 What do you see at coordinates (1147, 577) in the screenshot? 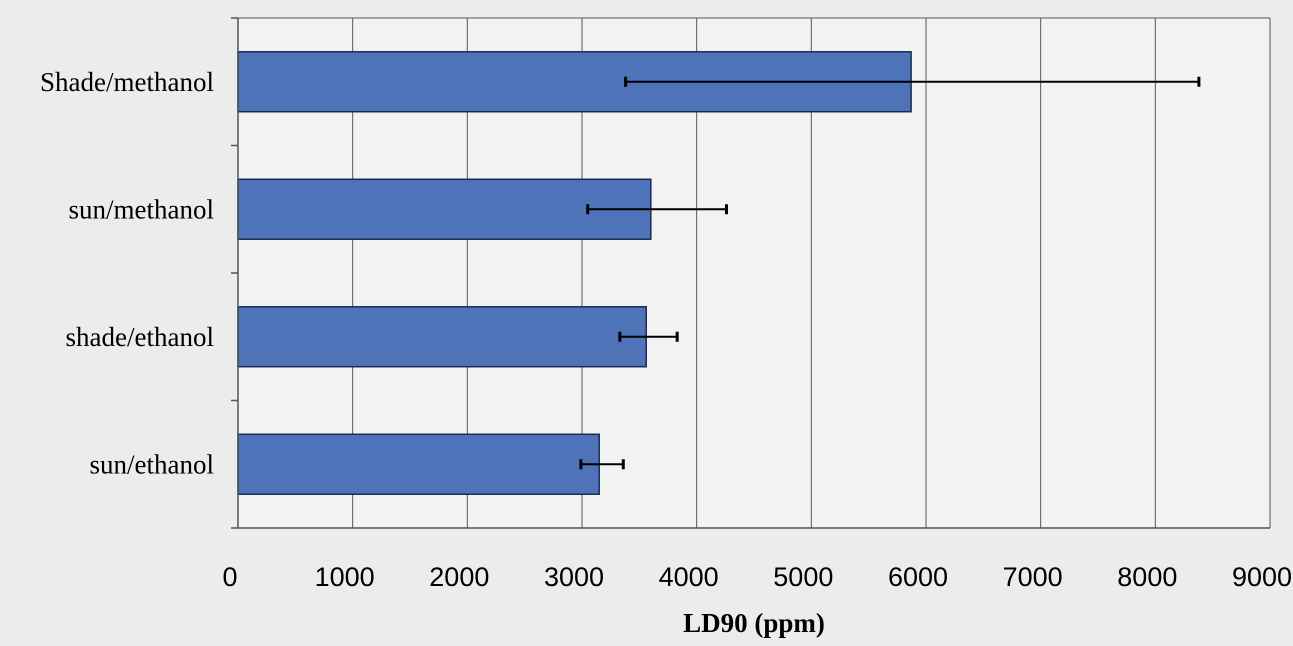
I see `x-tick-label: 8000` at bounding box center [1147, 577].